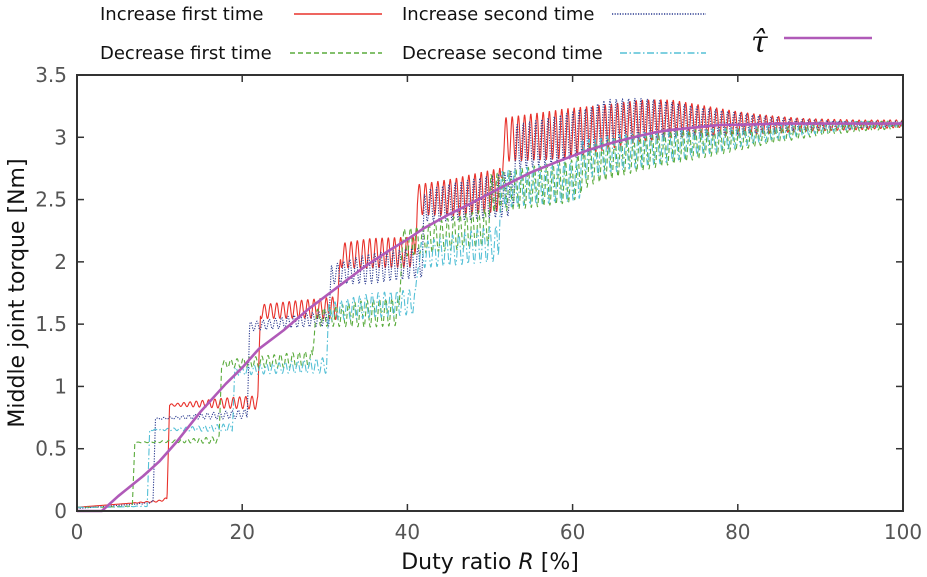 This screenshot has width=927, height=577. Describe the element at coordinates (51, 449) in the screenshot. I see `y-tick-label: 0.5` at that location.